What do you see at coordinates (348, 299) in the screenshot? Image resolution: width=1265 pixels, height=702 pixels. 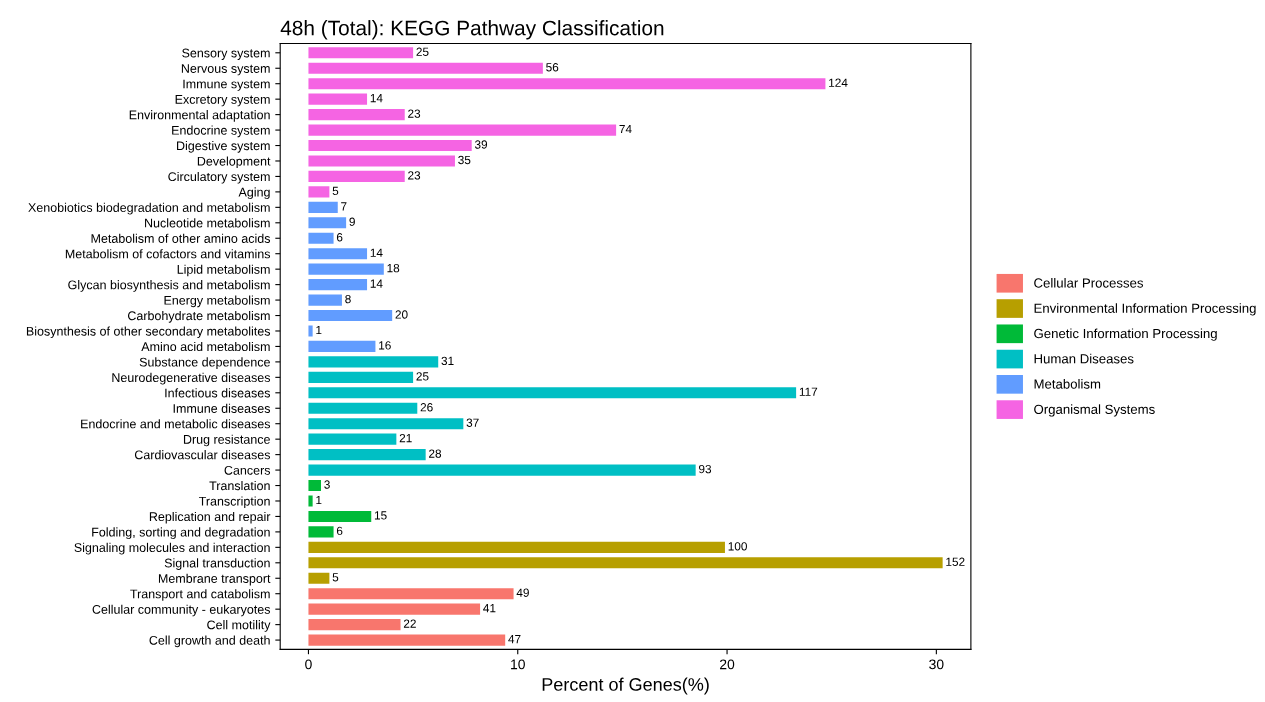 I see `annotation: 8` at bounding box center [348, 299].